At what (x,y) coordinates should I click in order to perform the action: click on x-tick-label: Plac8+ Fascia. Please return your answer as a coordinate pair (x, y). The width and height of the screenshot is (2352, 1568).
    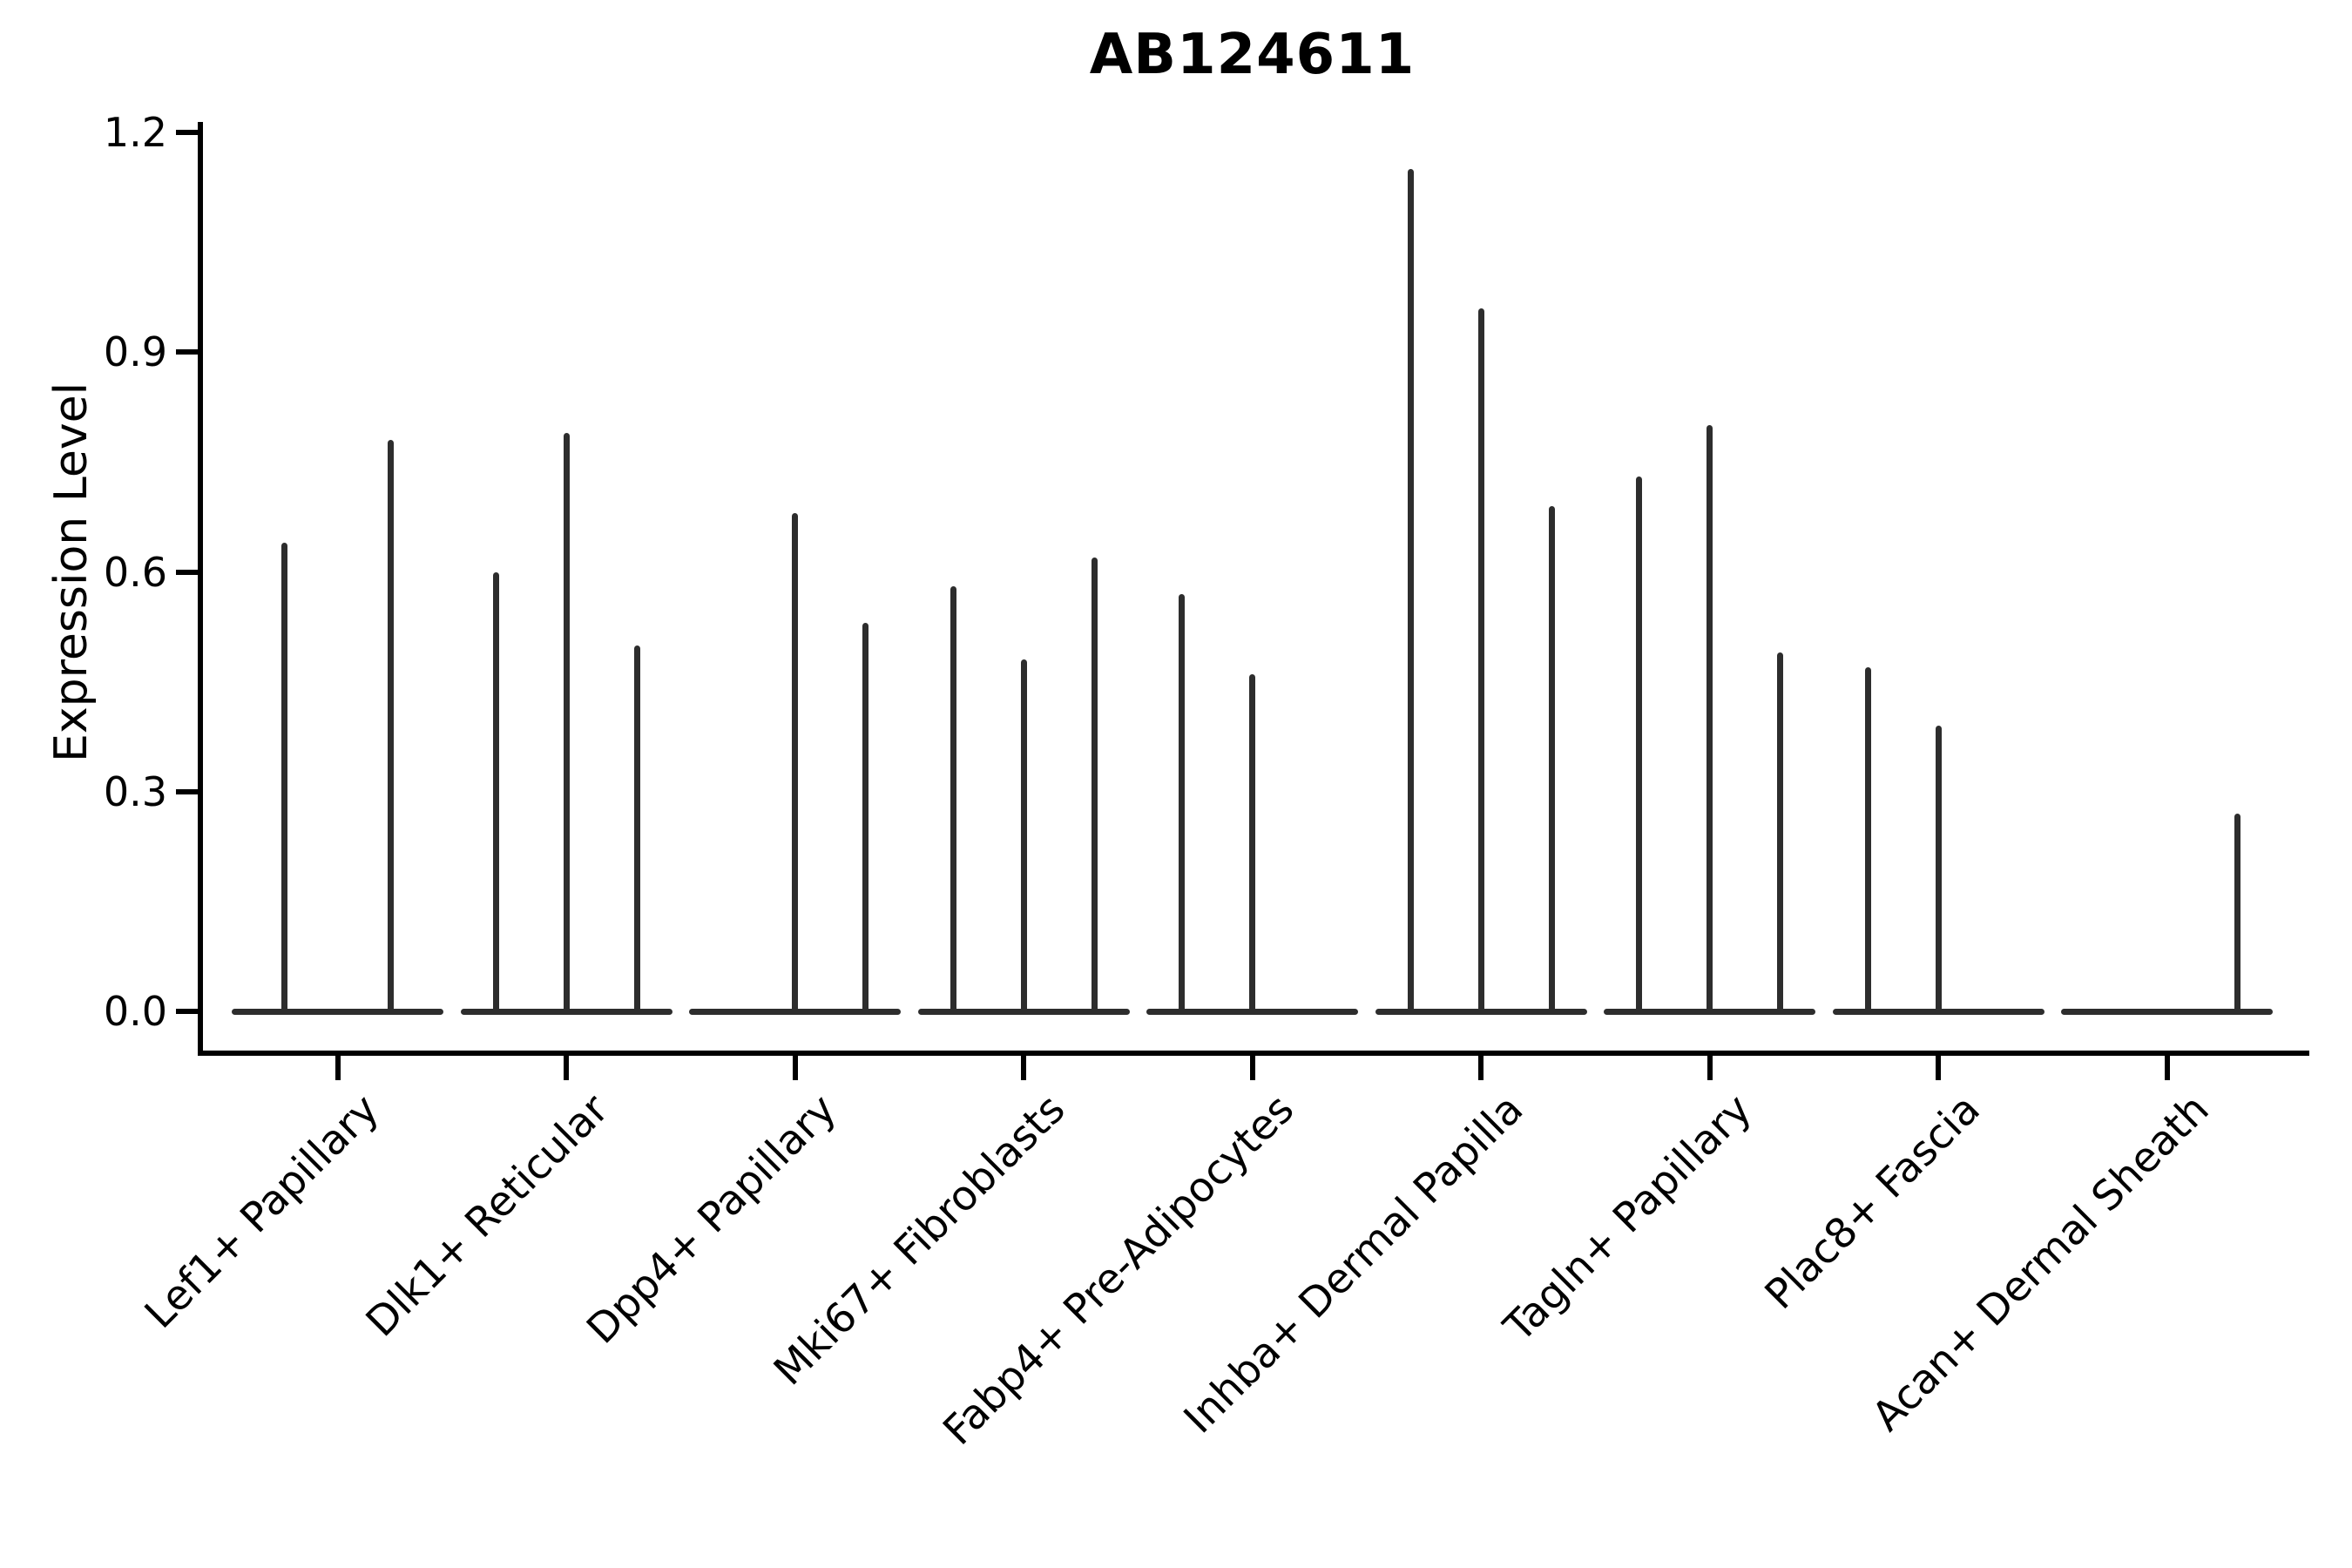
    Looking at the image, I should click on (1872, 1202).